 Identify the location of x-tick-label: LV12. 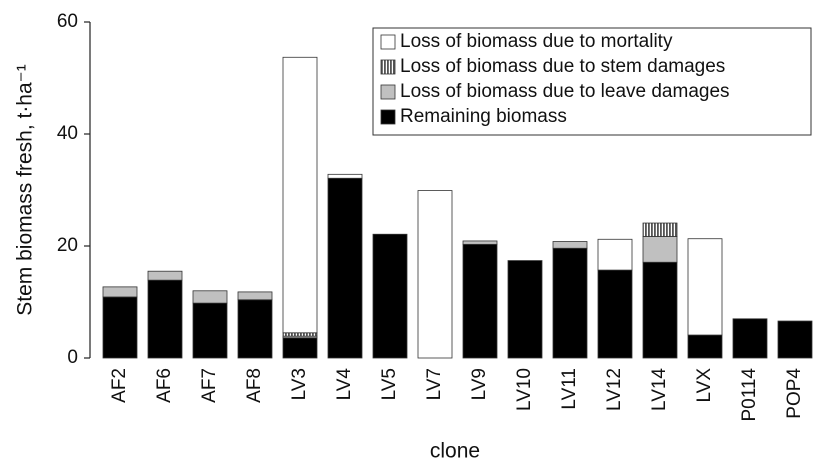
(614, 389).